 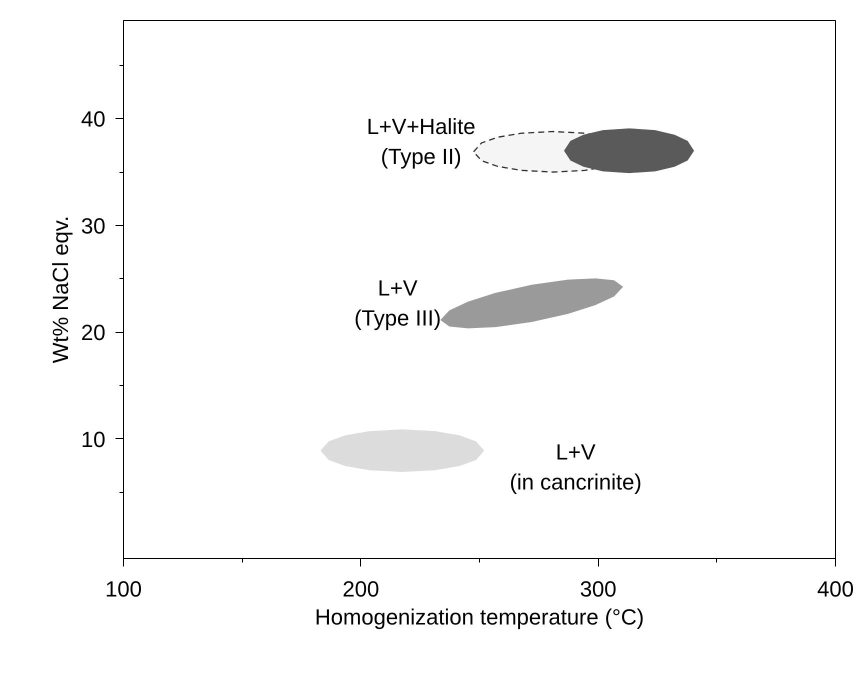 What do you see at coordinates (61, 290) in the screenshot?
I see `y-axis-title: Wt% NaCl eqv.` at bounding box center [61, 290].